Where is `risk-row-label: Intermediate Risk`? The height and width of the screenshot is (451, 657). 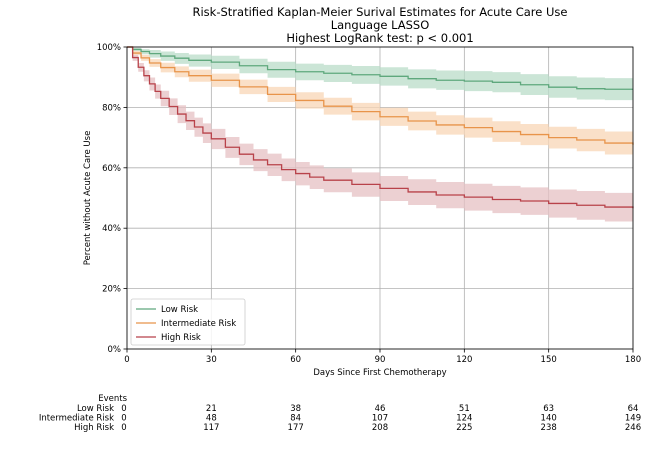
risk-row-label: Intermediate Risk is located at coordinates (76, 419).